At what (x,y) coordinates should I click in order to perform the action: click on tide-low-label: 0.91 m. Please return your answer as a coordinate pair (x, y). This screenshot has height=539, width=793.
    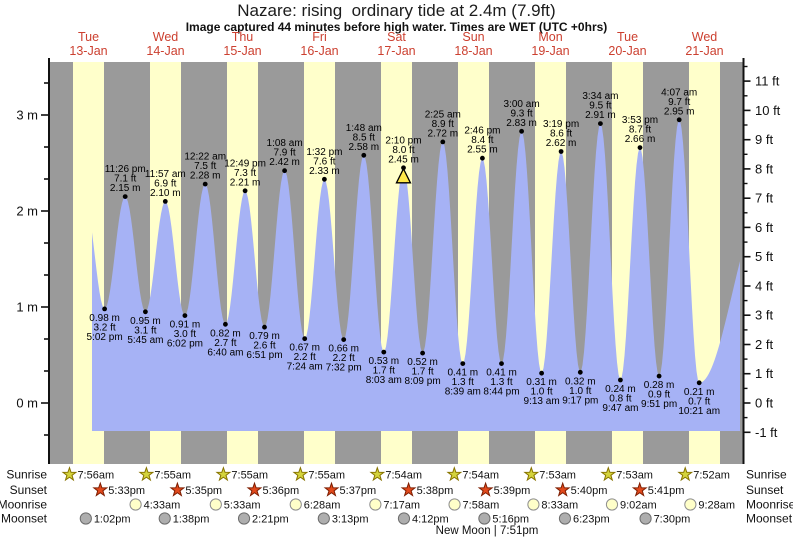
    Looking at the image, I should click on (185, 325).